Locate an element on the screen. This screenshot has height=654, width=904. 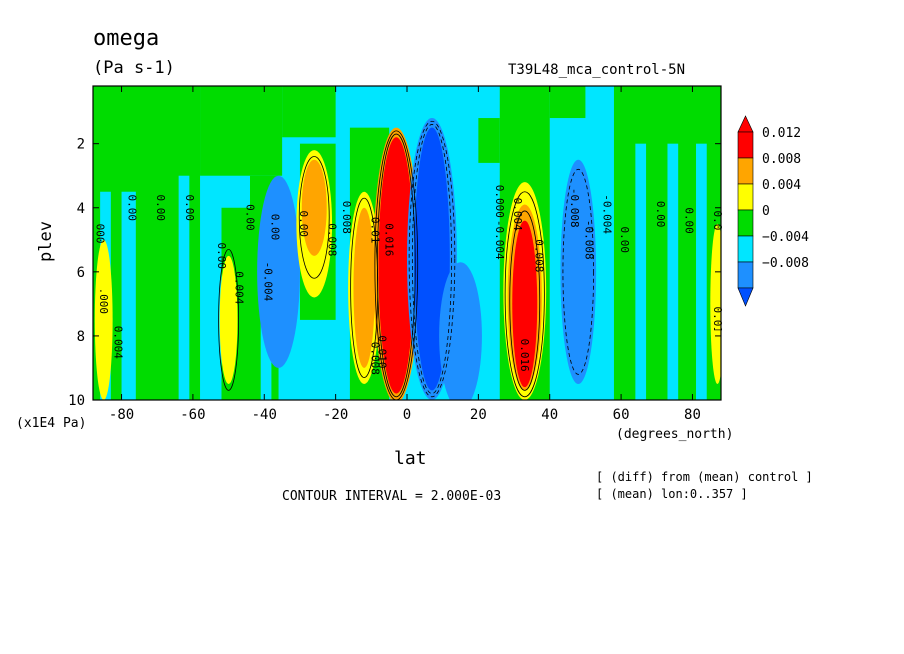
x-axis-unit: (degrees_north) is located at coordinates (675, 434).